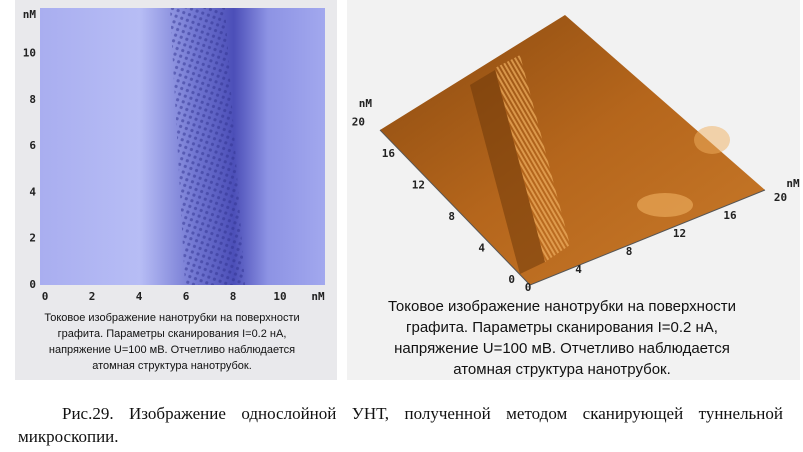 This screenshot has height=452, width=803. What do you see at coordinates (32, 238) in the screenshot?
I see `y-tick-label: 2` at bounding box center [32, 238].